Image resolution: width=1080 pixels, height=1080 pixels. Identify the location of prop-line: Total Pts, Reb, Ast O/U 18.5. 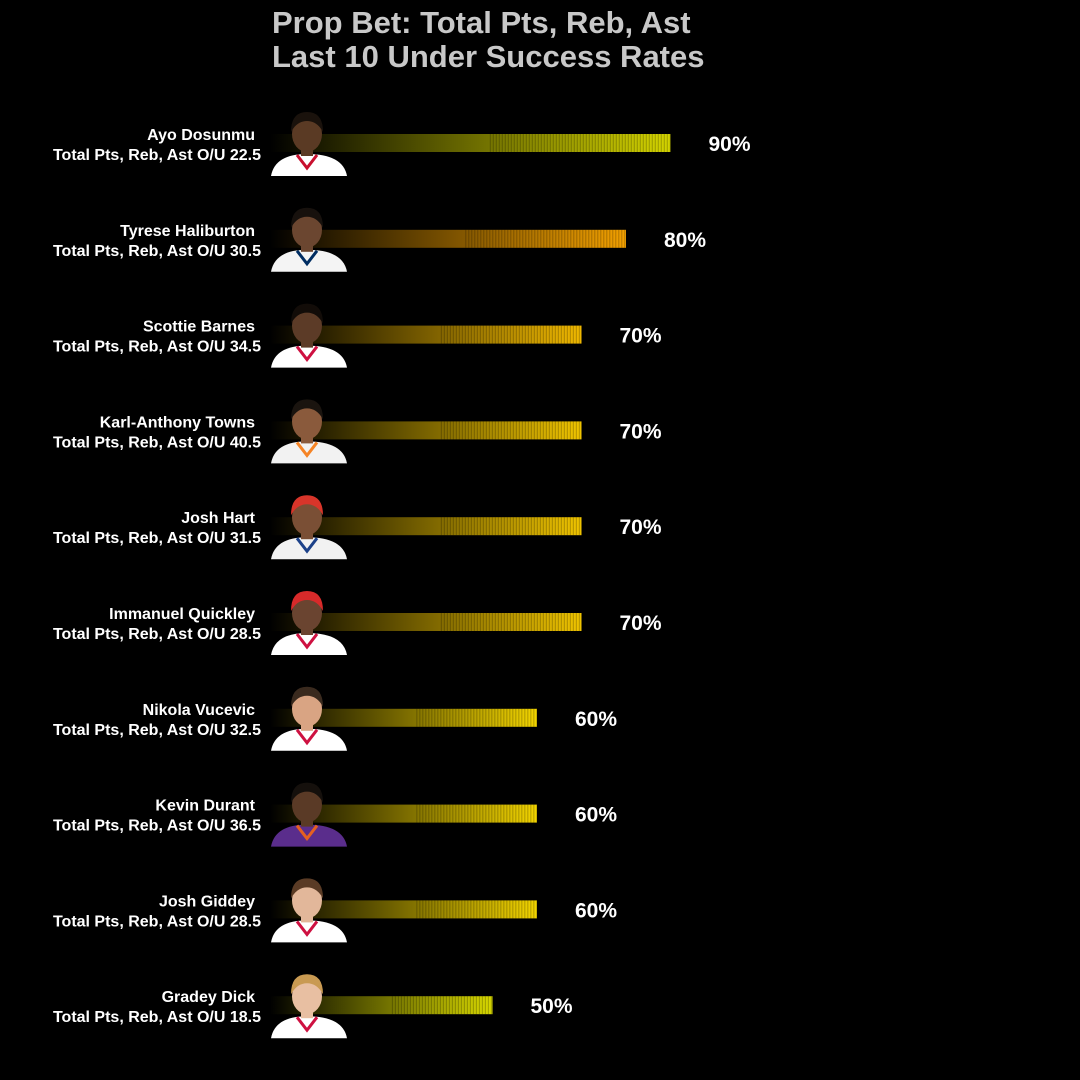
(157, 1017).